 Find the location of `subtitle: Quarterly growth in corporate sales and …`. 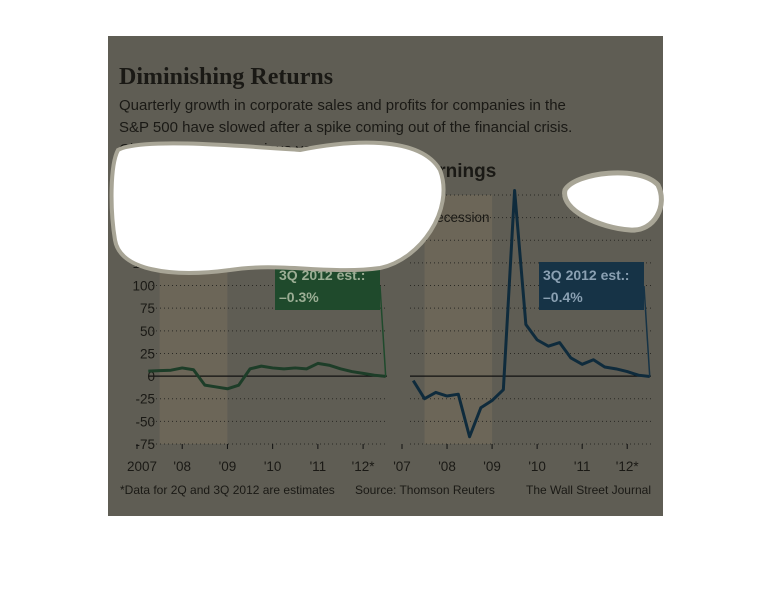

subtitle: Quarterly growth in corporate sales and … is located at coordinates (342, 105).